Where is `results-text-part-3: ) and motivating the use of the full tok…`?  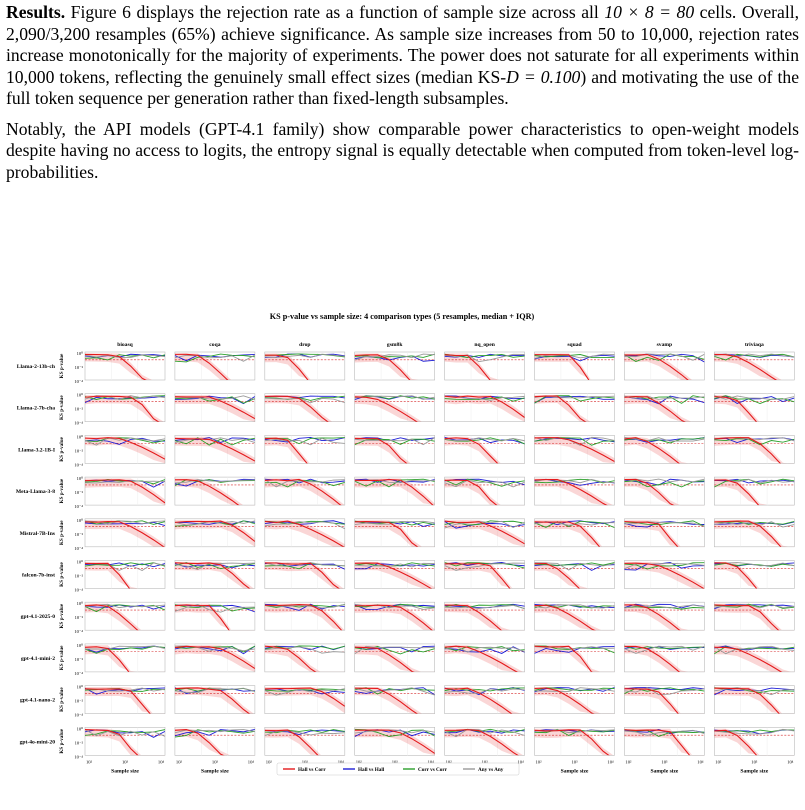
results-text-part-3: ) and motivating the use of the full tok… is located at coordinates (403, 87).